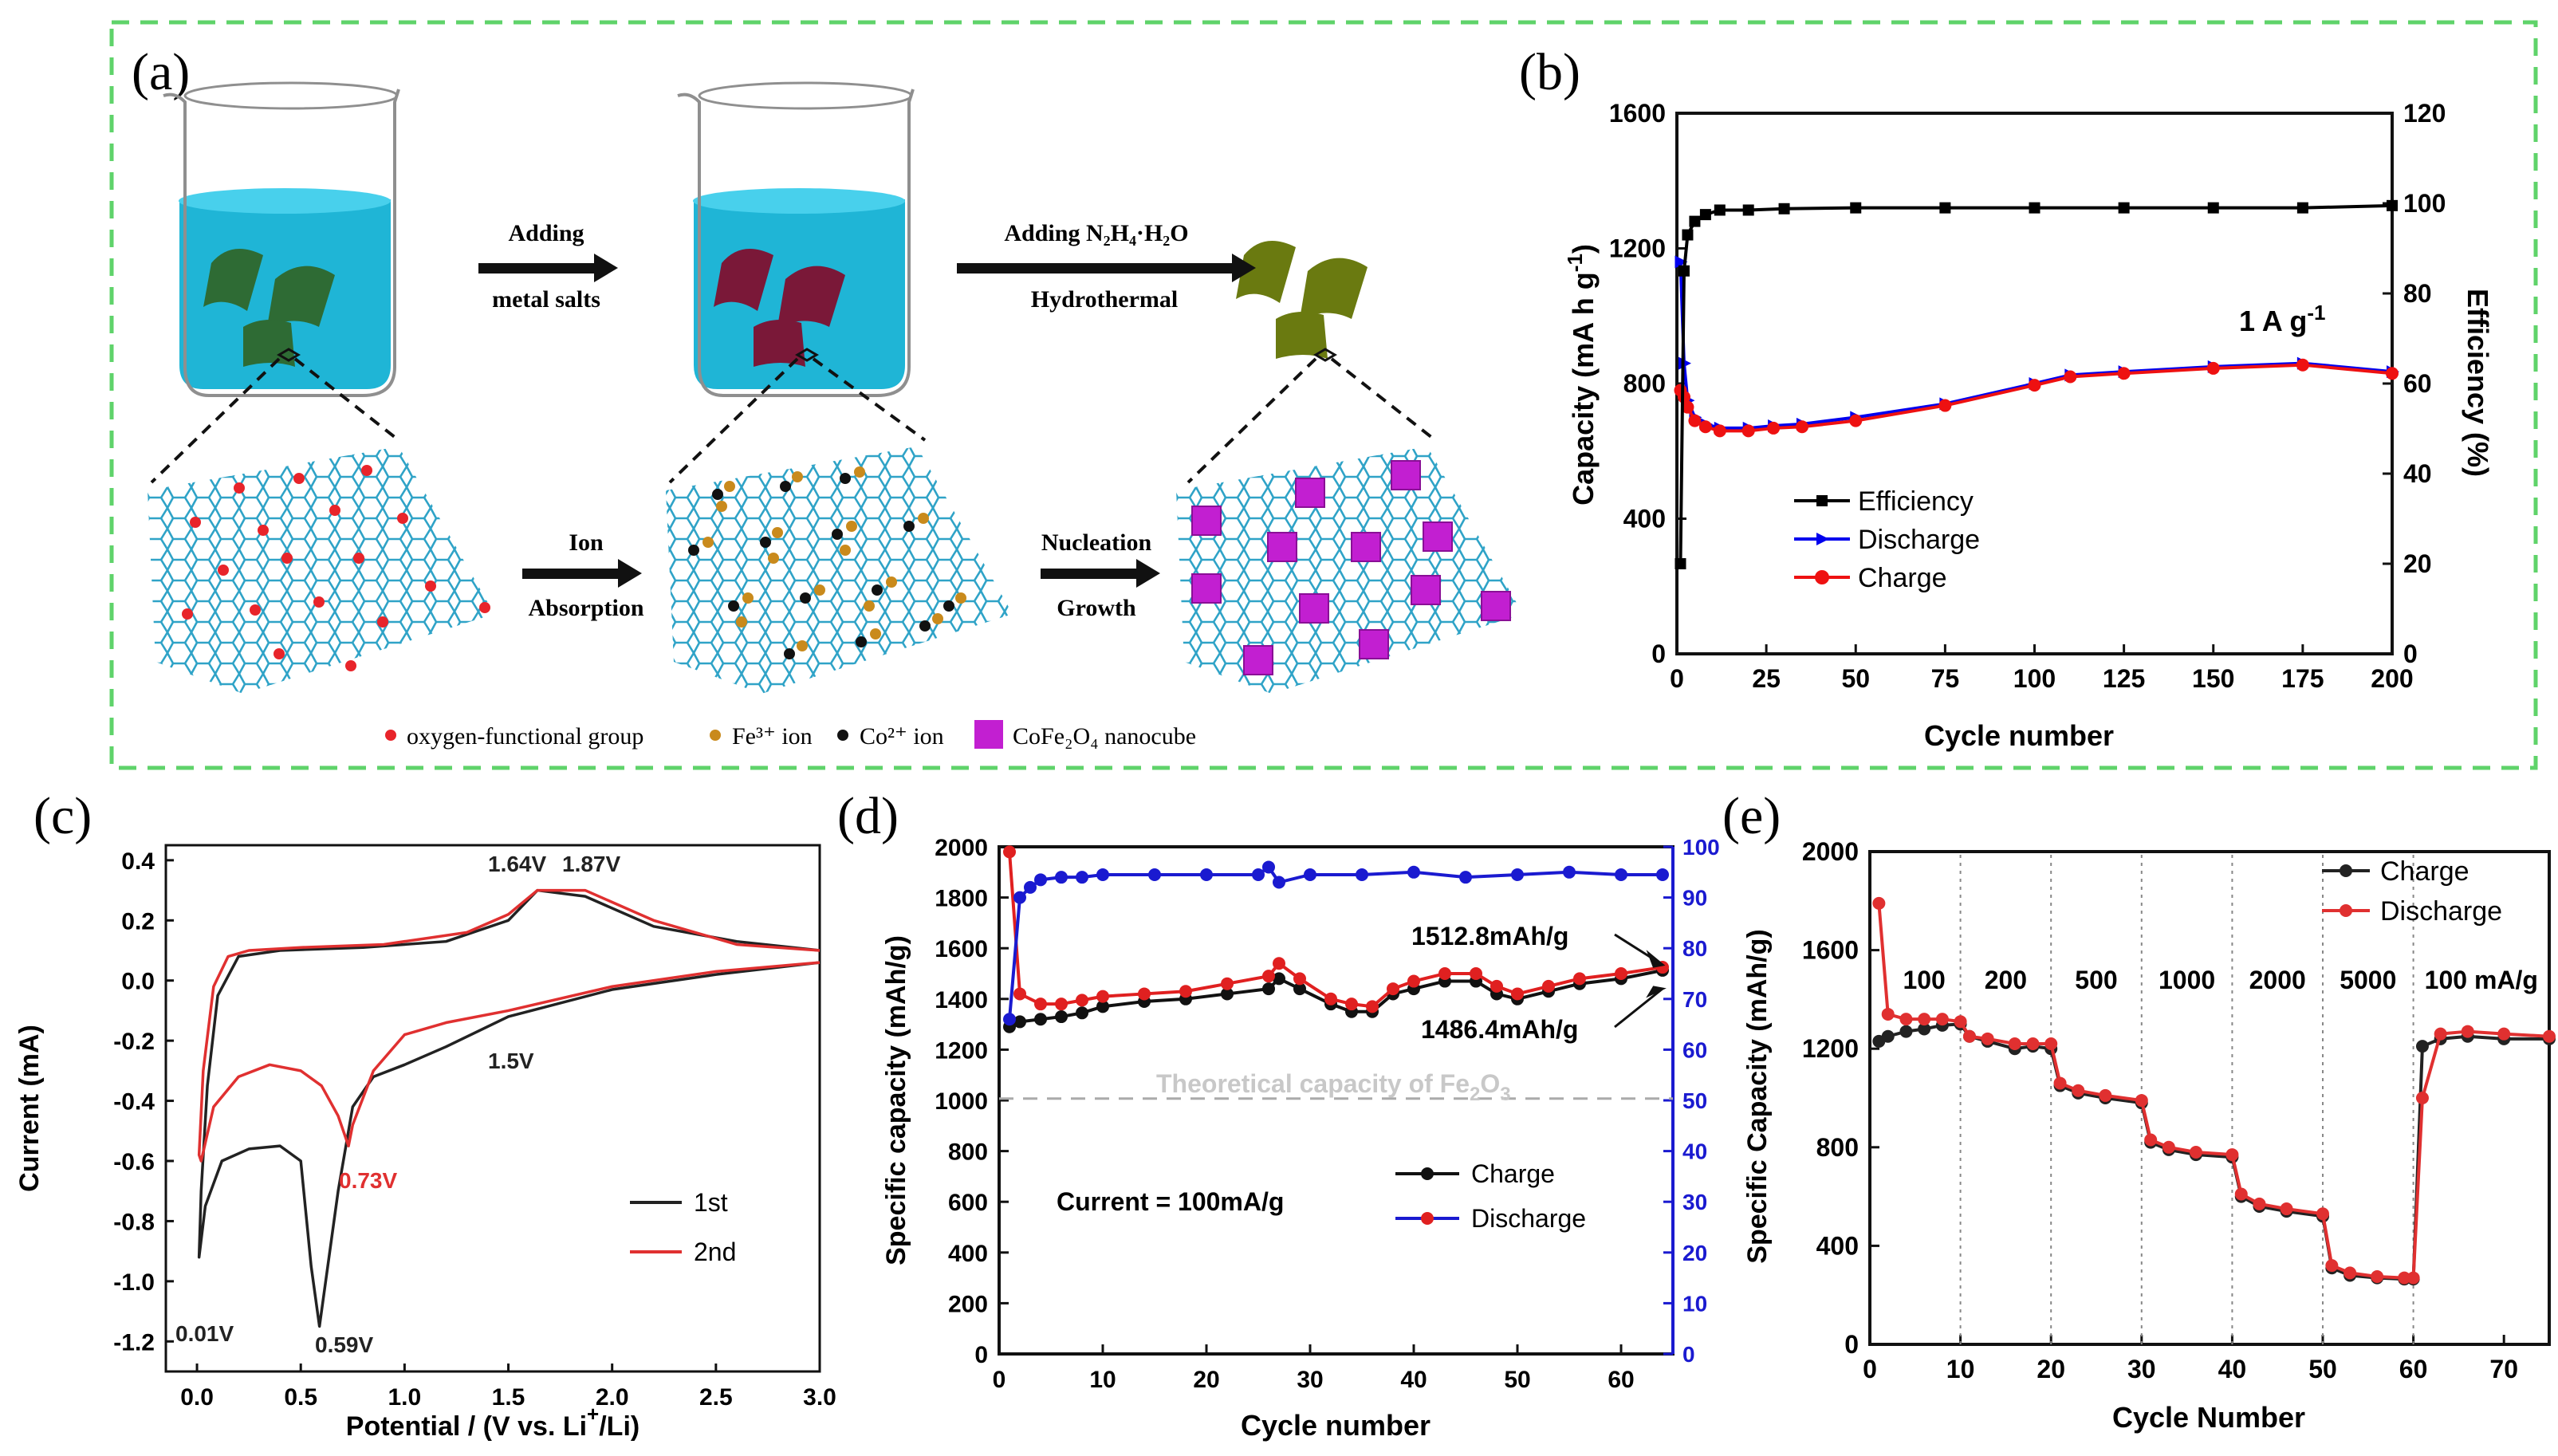 Image resolution: width=2558 pixels, height=1456 pixels. Describe the element at coordinates (134, 1102) in the screenshot. I see `y-tick-label: -0.4` at that location.